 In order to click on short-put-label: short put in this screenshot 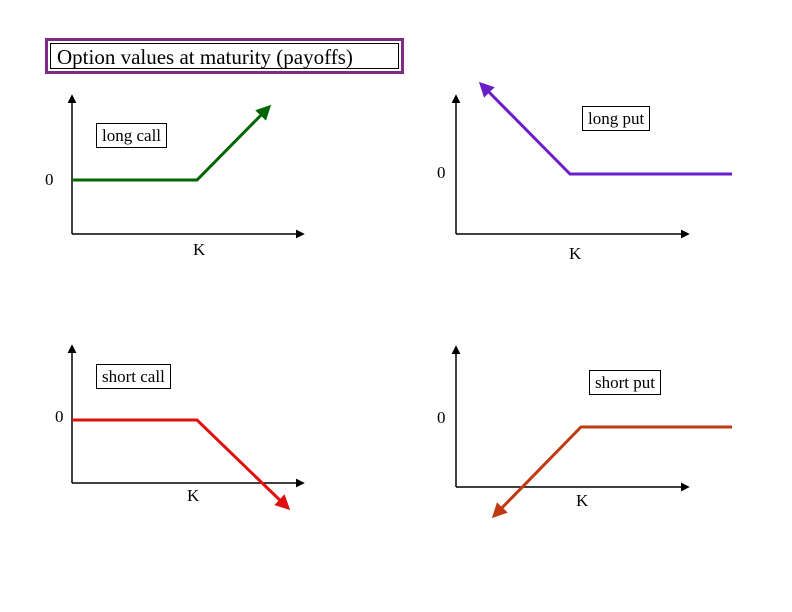, I will do `click(625, 382)`.